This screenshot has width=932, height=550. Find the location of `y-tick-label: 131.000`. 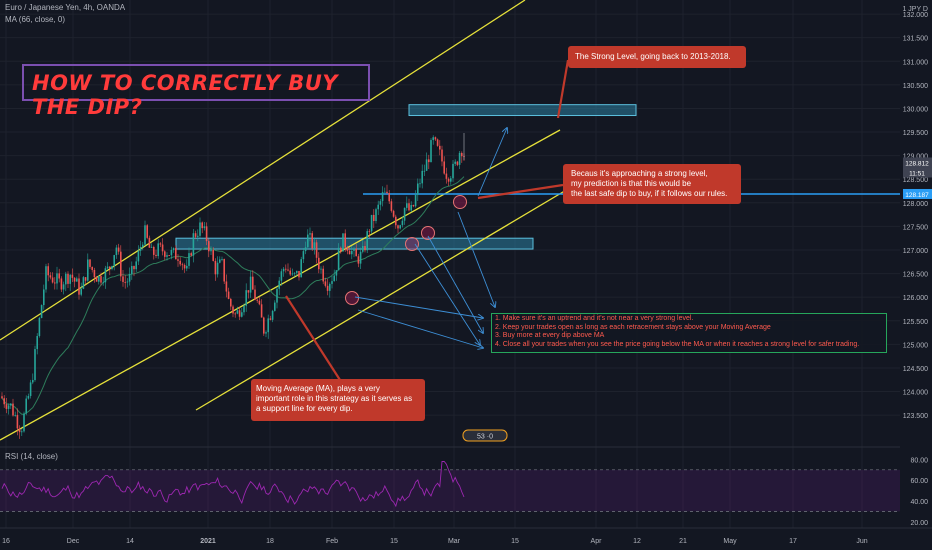

y-tick-label: 131.000 is located at coordinates (915, 62).